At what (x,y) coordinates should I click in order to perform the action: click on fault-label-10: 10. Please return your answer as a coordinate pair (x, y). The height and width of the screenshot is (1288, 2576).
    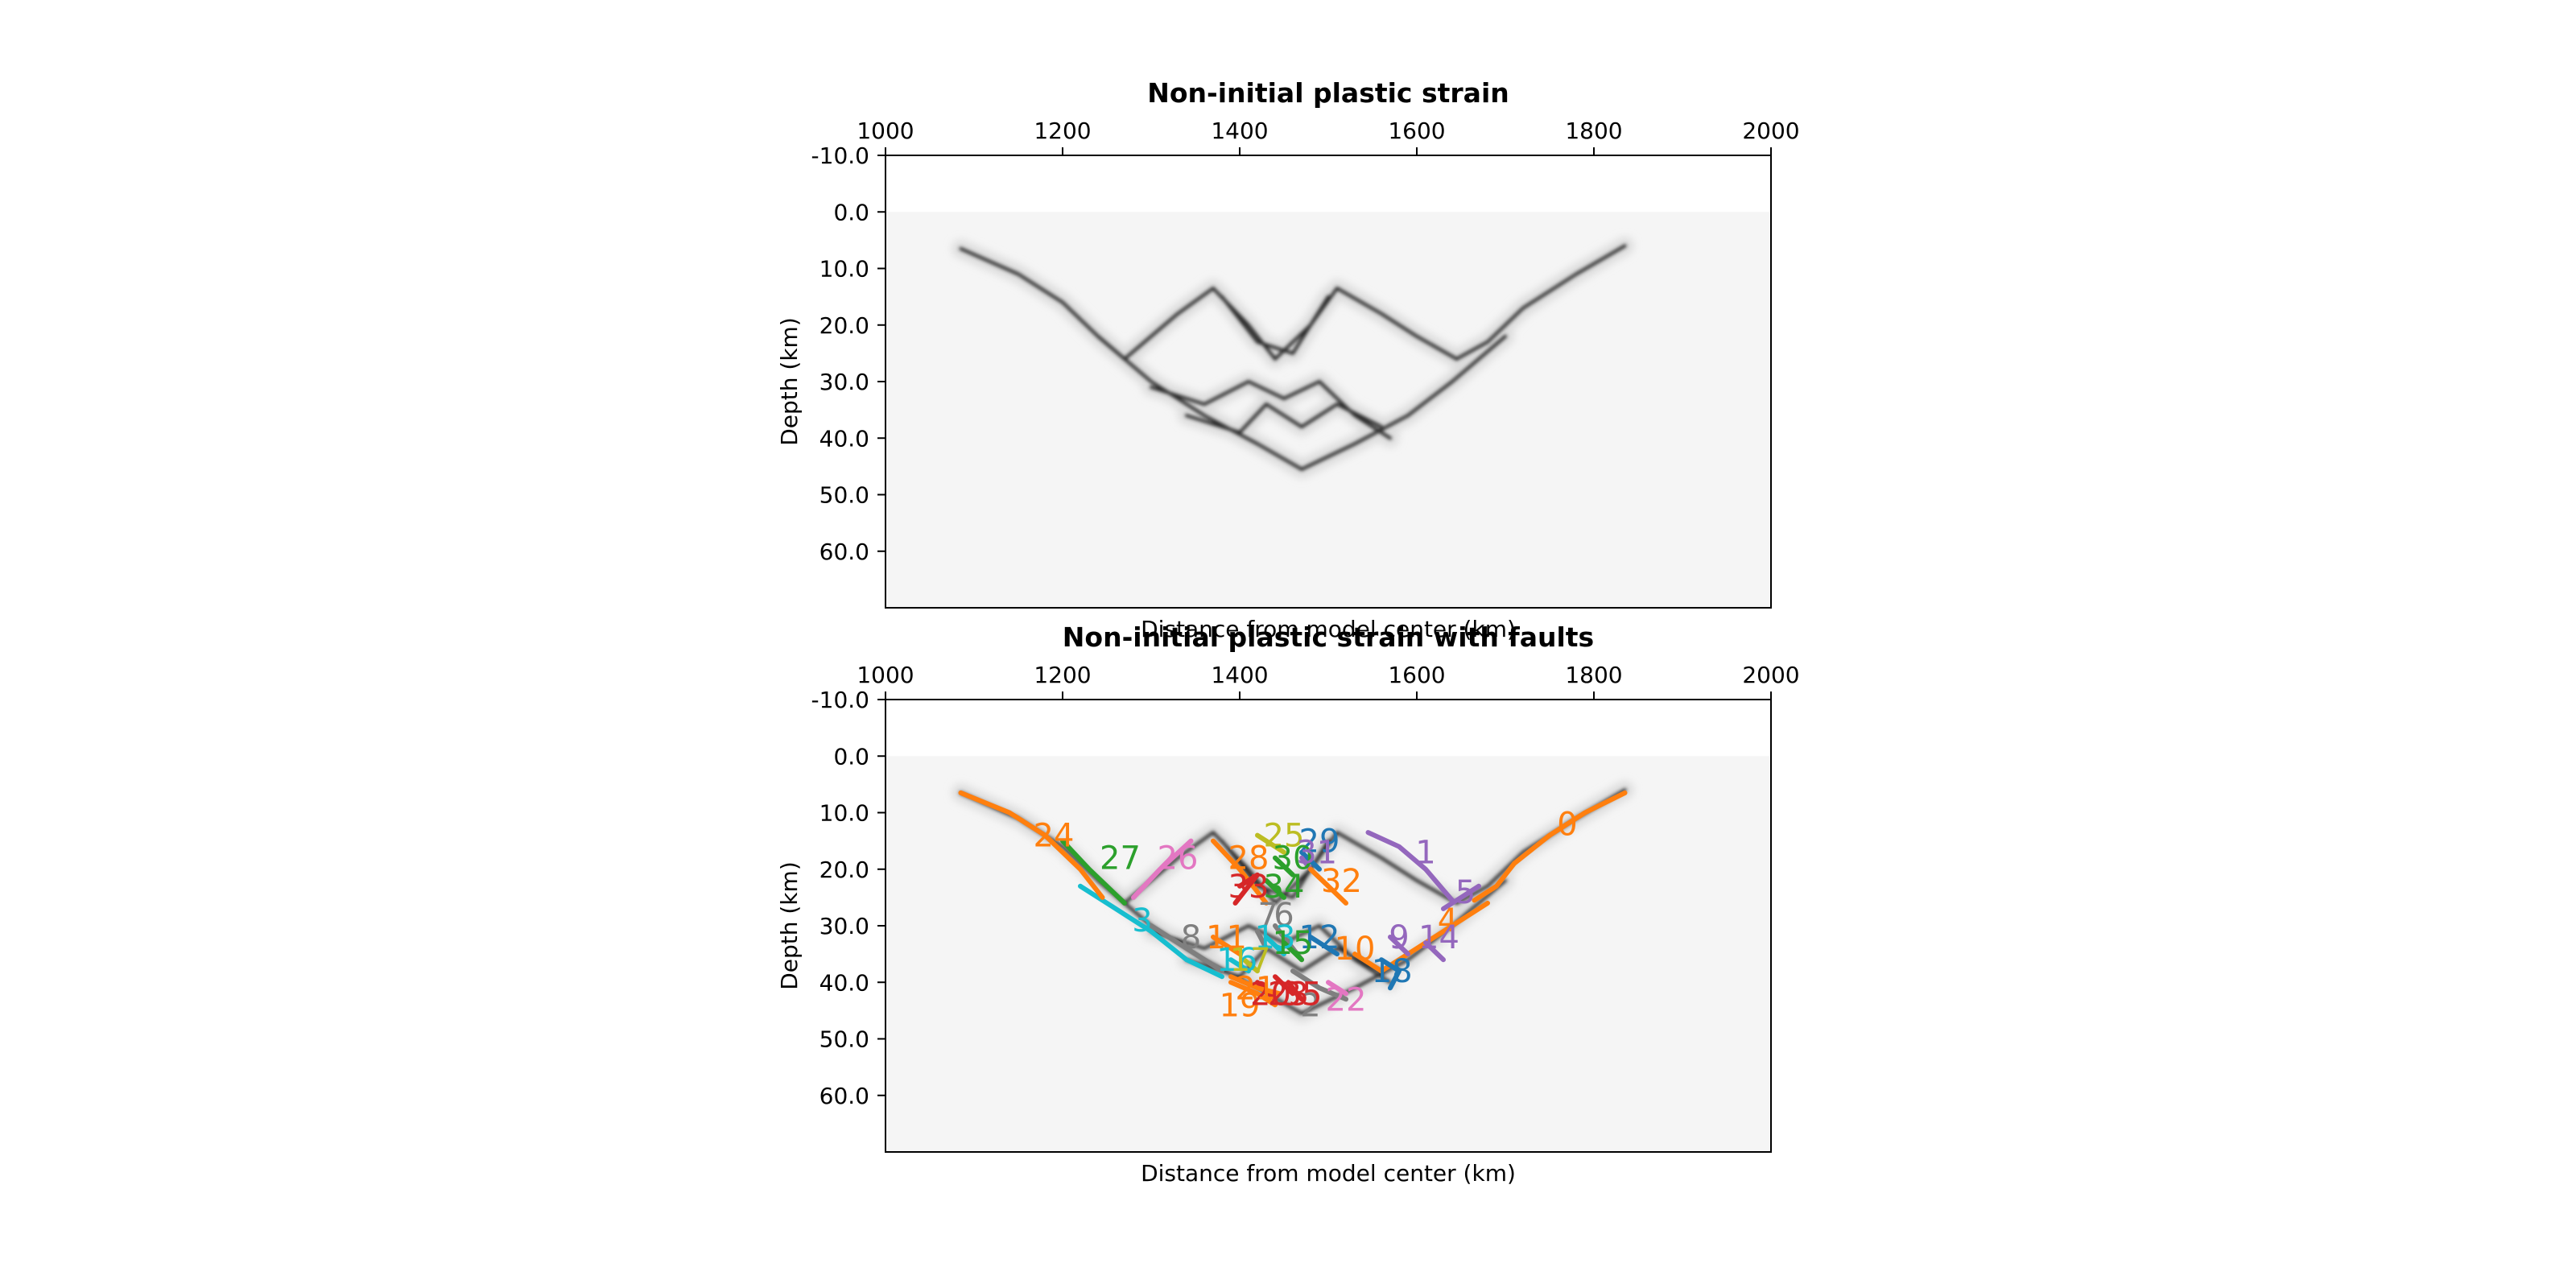
    Looking at the image, I should click on (1355, 949).